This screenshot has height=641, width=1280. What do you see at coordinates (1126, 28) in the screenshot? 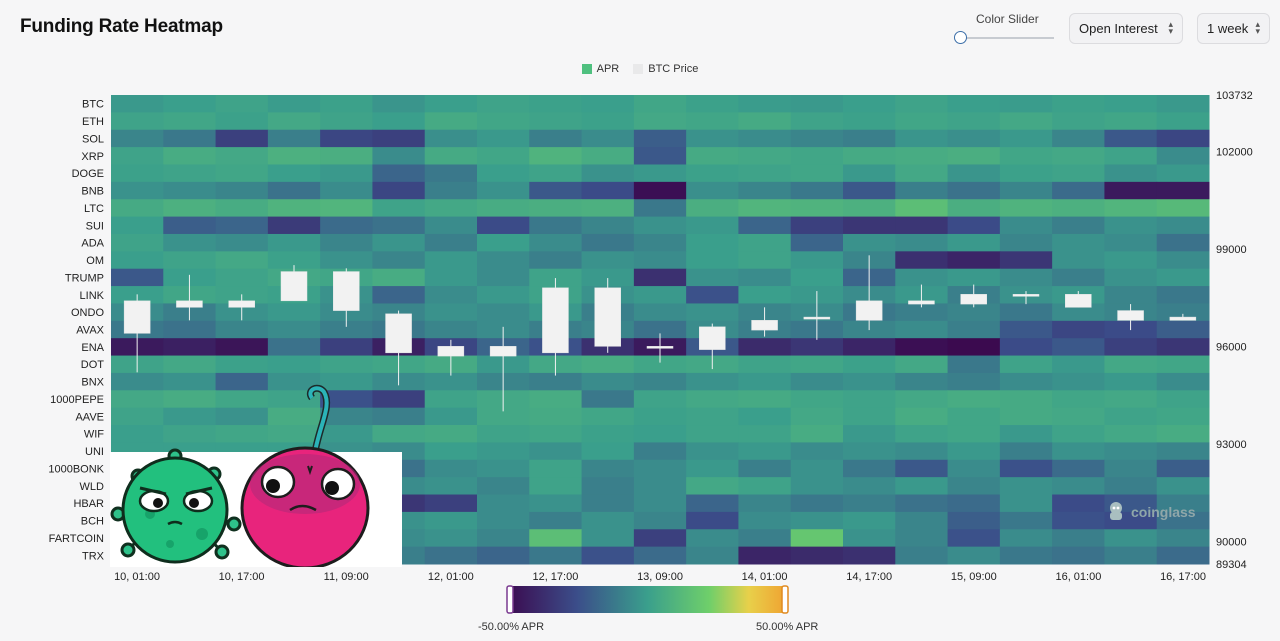
I see `metric-select: Open Interest ▴ ▾` at bounding box center [1126, 28].